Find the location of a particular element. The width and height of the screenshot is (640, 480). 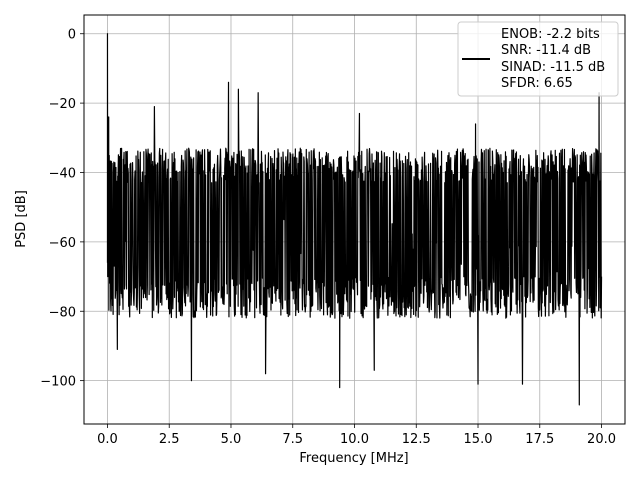

x-axis-label: Frequency [MHz] is located at coordinates (353, 458).